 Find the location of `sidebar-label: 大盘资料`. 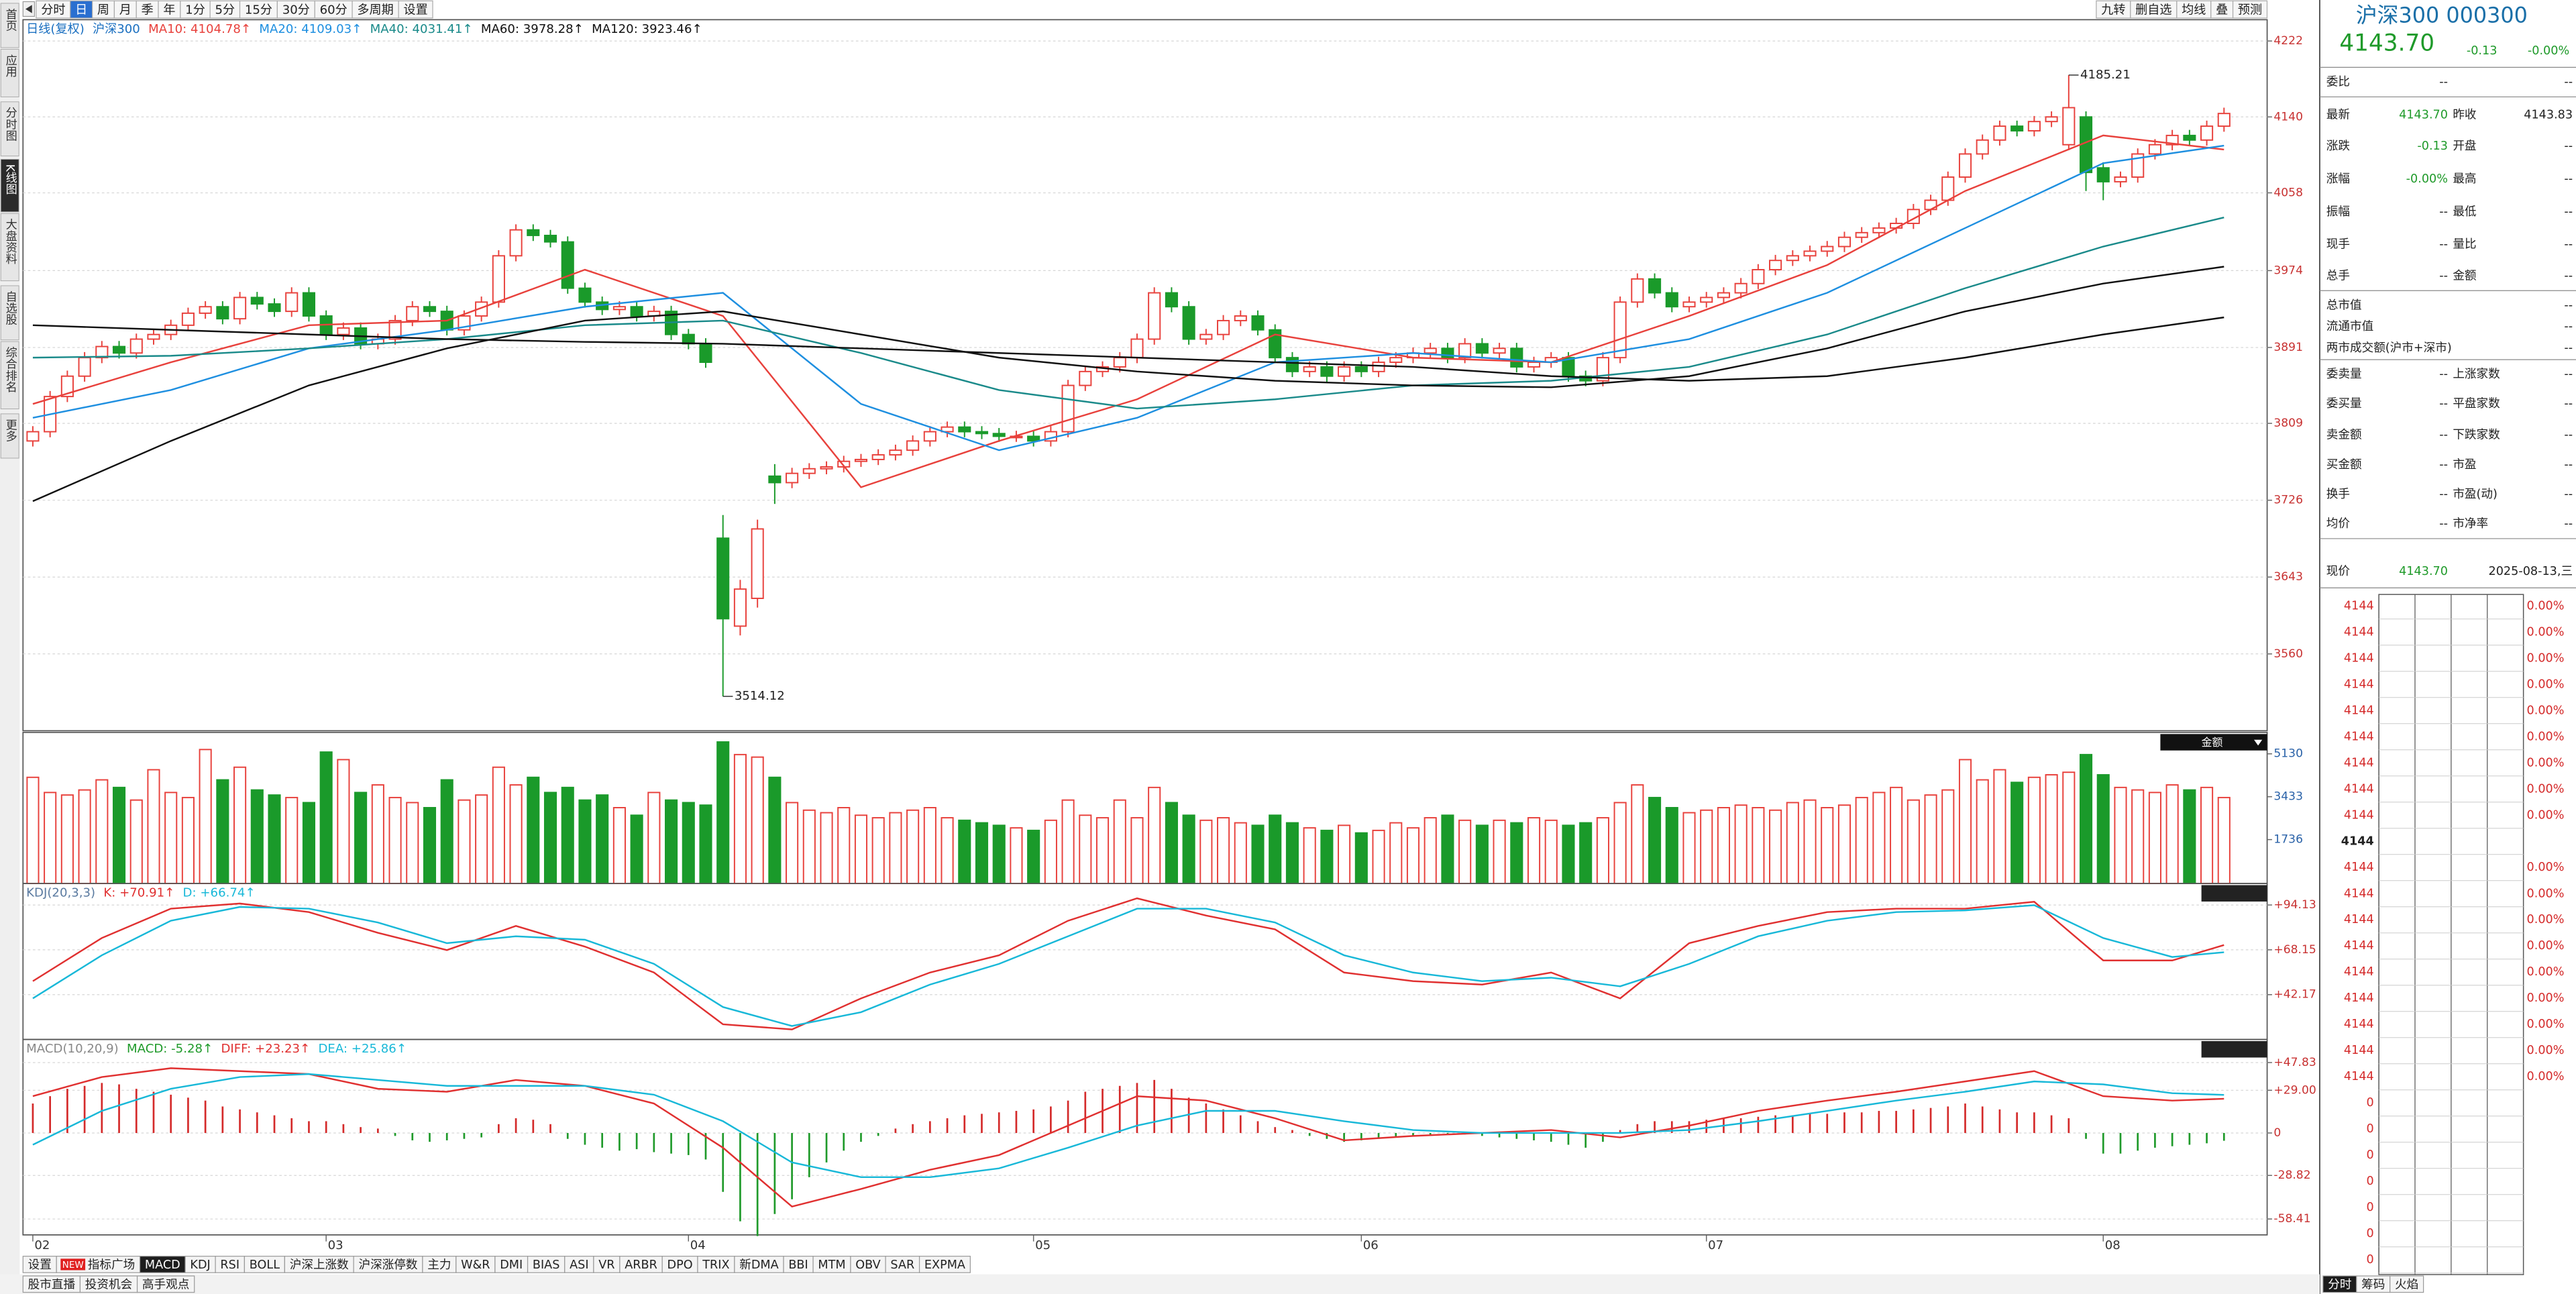

sidebar-label: 大盘资料 is located at coordinates (10, 242).